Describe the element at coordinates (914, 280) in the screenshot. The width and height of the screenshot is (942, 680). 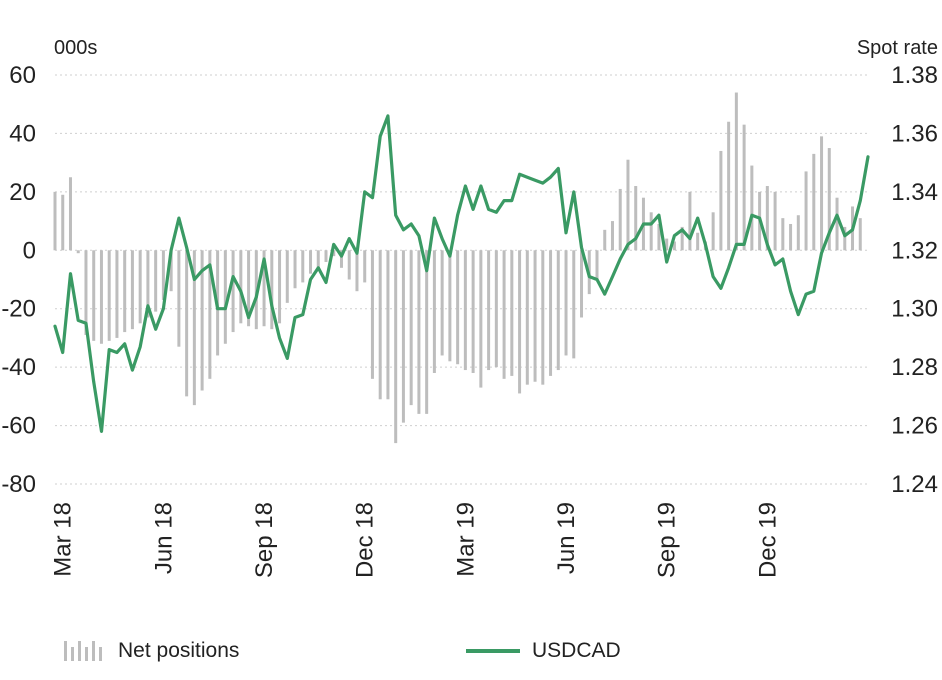
I see `right-axis-ticks: 1.38 1.36 1.34 1.32 1.30 1.28 1.26 1.24` at that location.